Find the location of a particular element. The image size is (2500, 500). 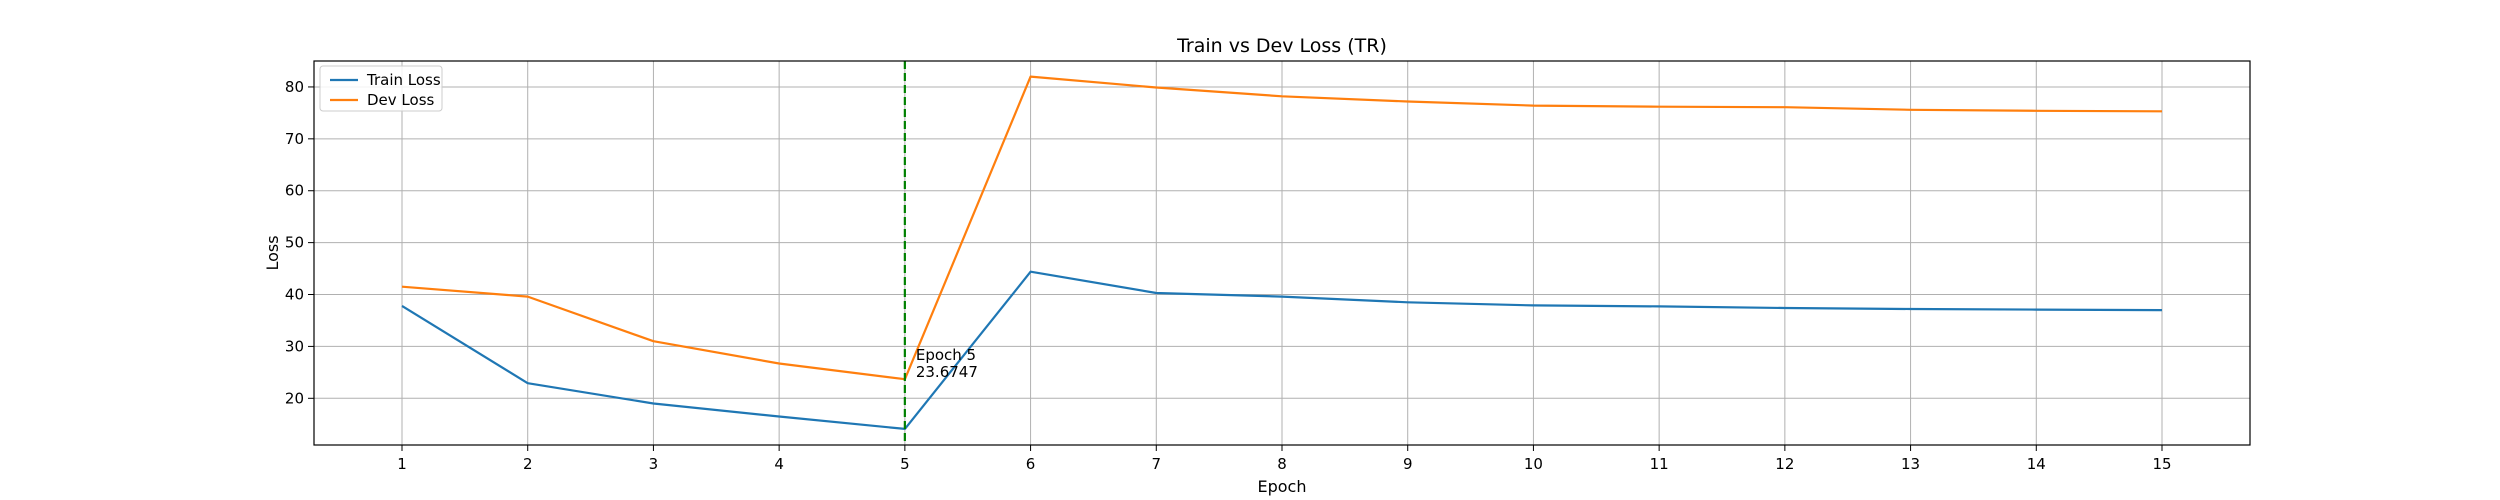

x-axis-label: Epoch is located at coordinates (1282, 486).